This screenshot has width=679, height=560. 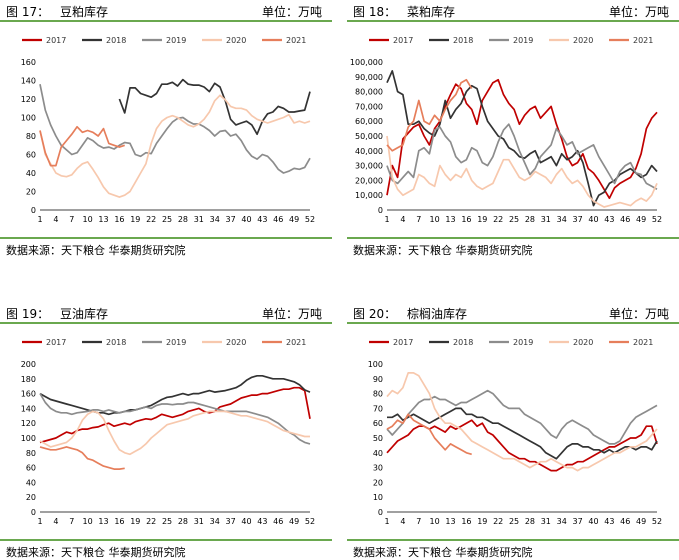 What do you see at coordinates (513, 11) in the screenshot?
I see `panel-header: 图 18： 菜粕库存 单位：万吨` at bounding box center [513, 11].